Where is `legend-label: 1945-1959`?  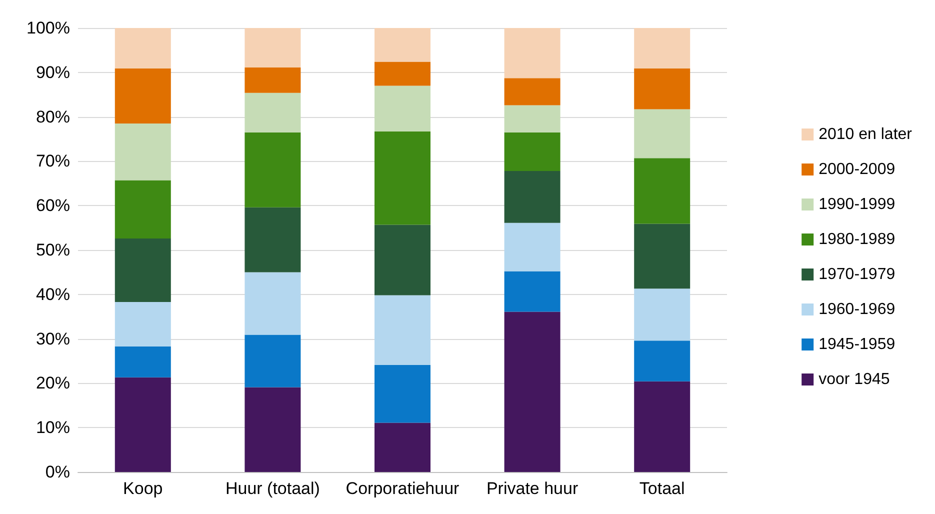 legend-label: 1945-1959 is located at coordinates (857, 344).